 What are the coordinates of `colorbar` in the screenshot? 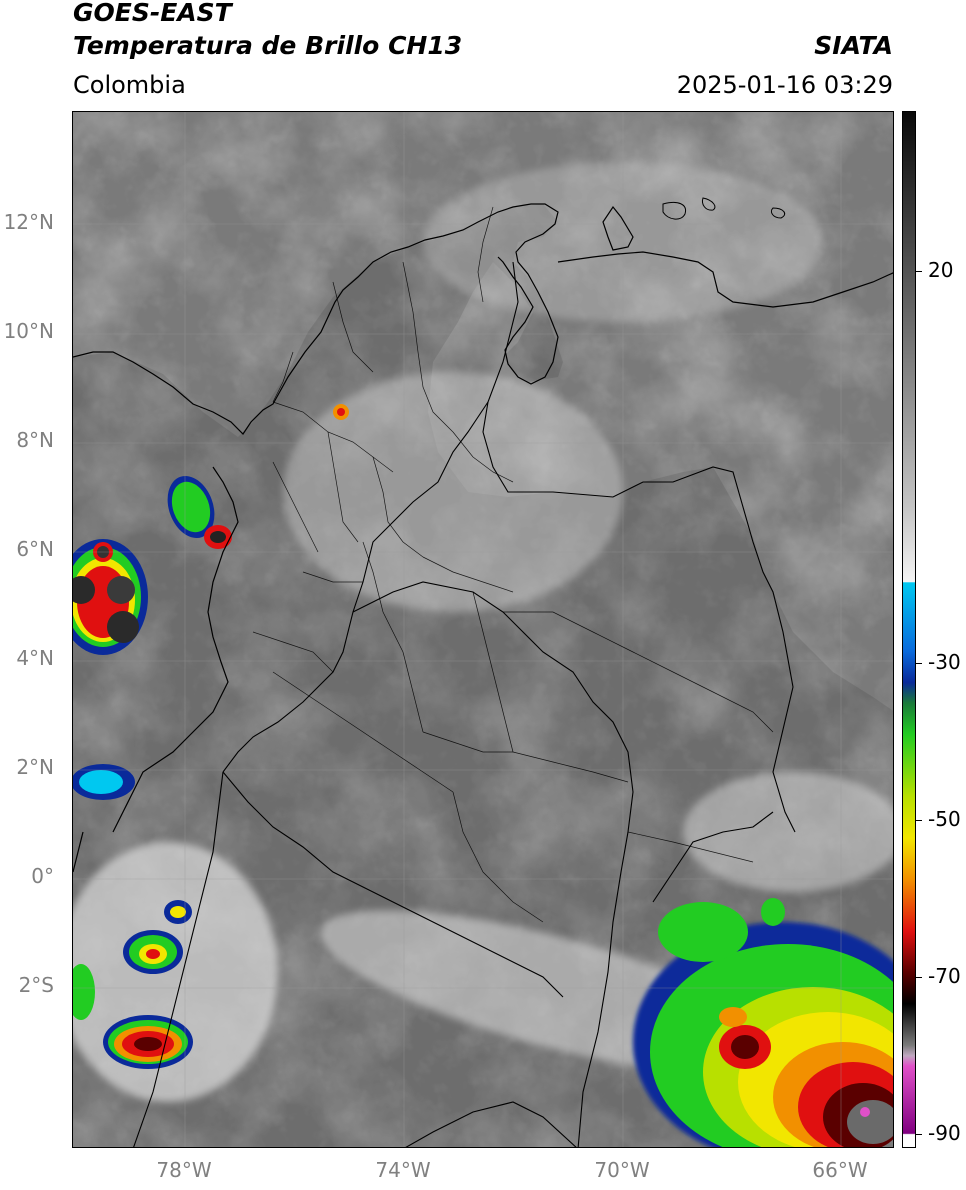 It's located at (909, 629).